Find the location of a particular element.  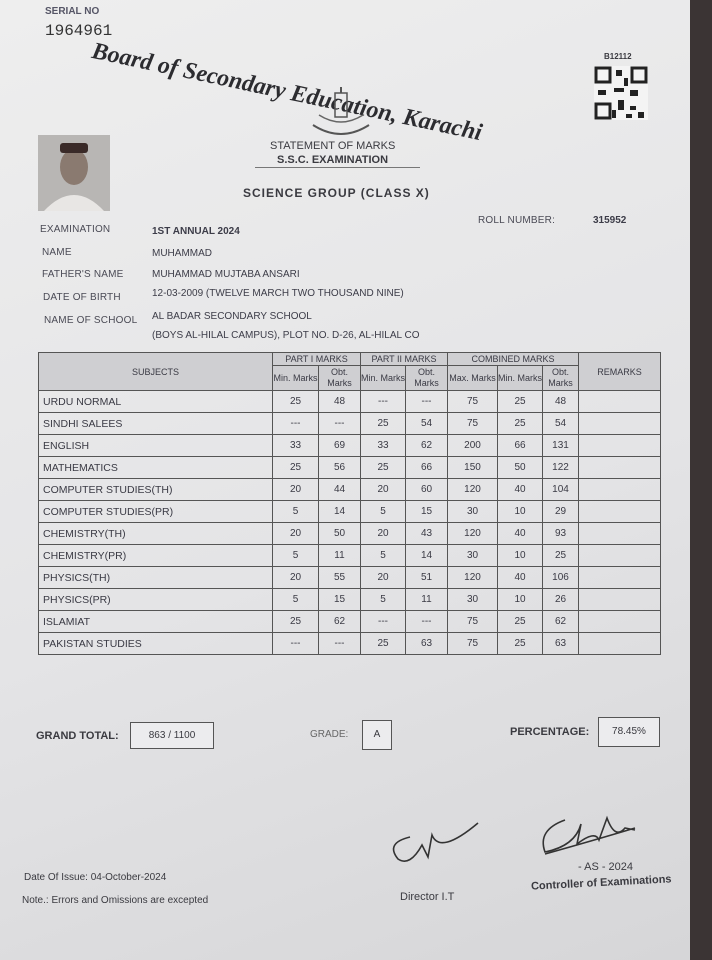

marks-cell: 150 is located at coordinates (472, 467).